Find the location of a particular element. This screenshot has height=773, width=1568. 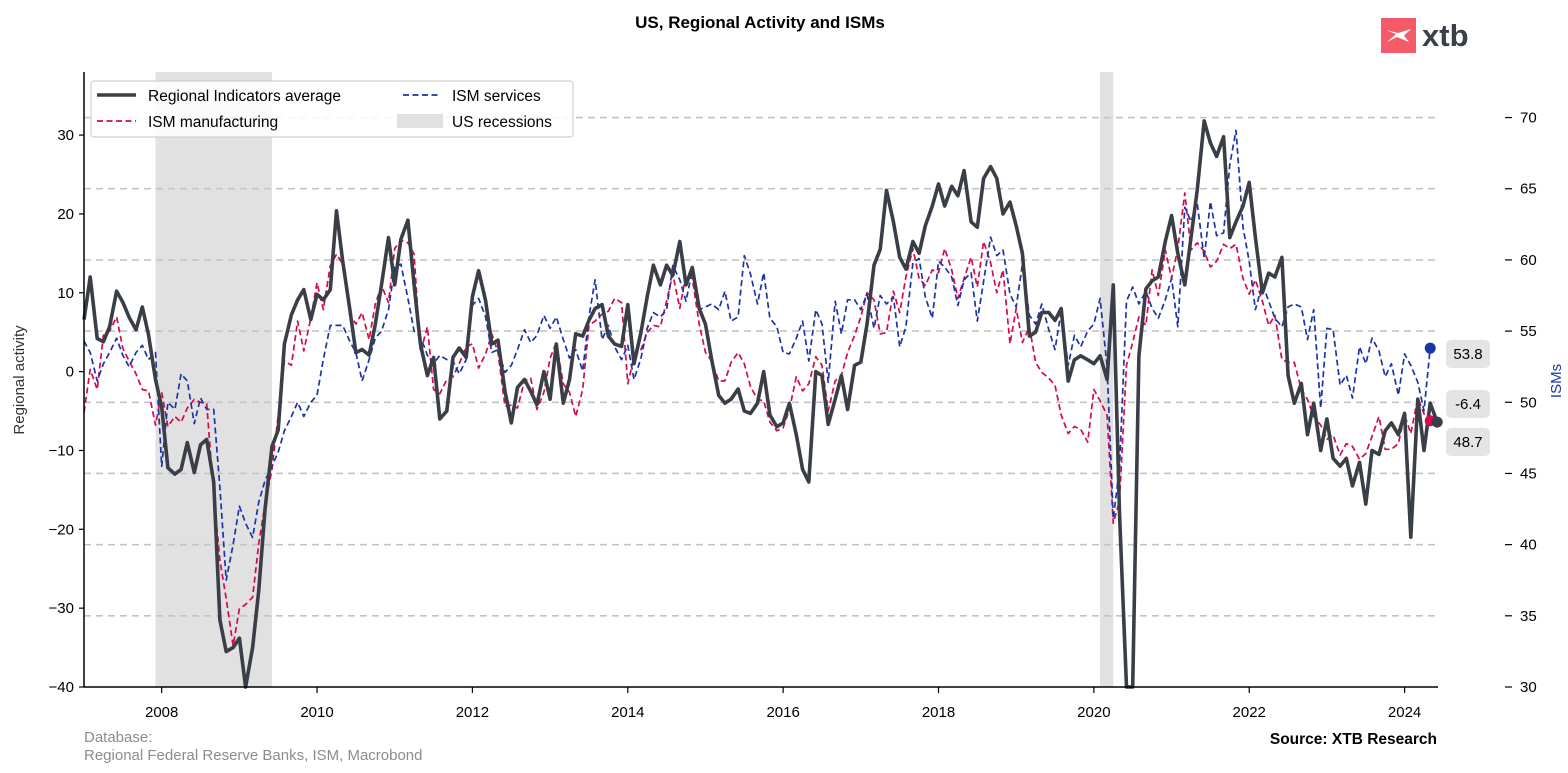

xtb-logo: xtb is located at coordinates (1425, 35).